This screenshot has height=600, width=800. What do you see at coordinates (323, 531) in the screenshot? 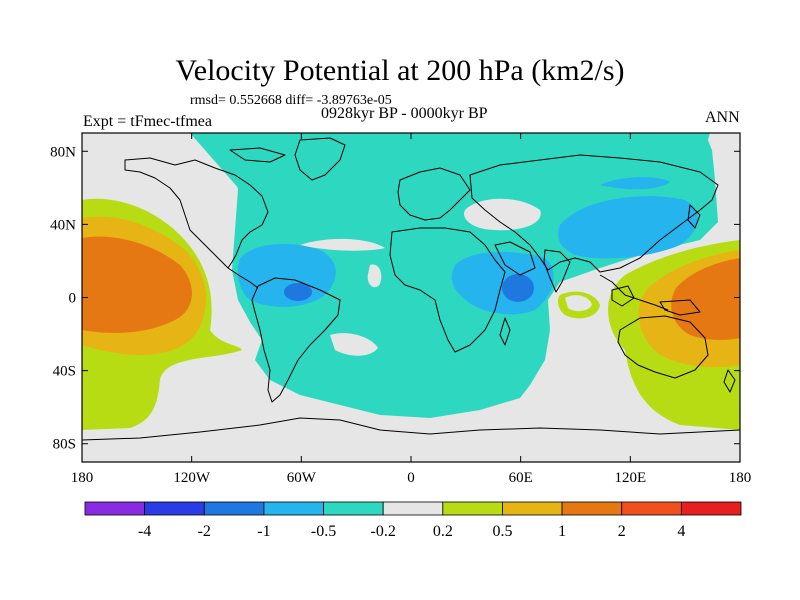
I see `colorbar-label: -0.5` at bounding box center [323, 531].